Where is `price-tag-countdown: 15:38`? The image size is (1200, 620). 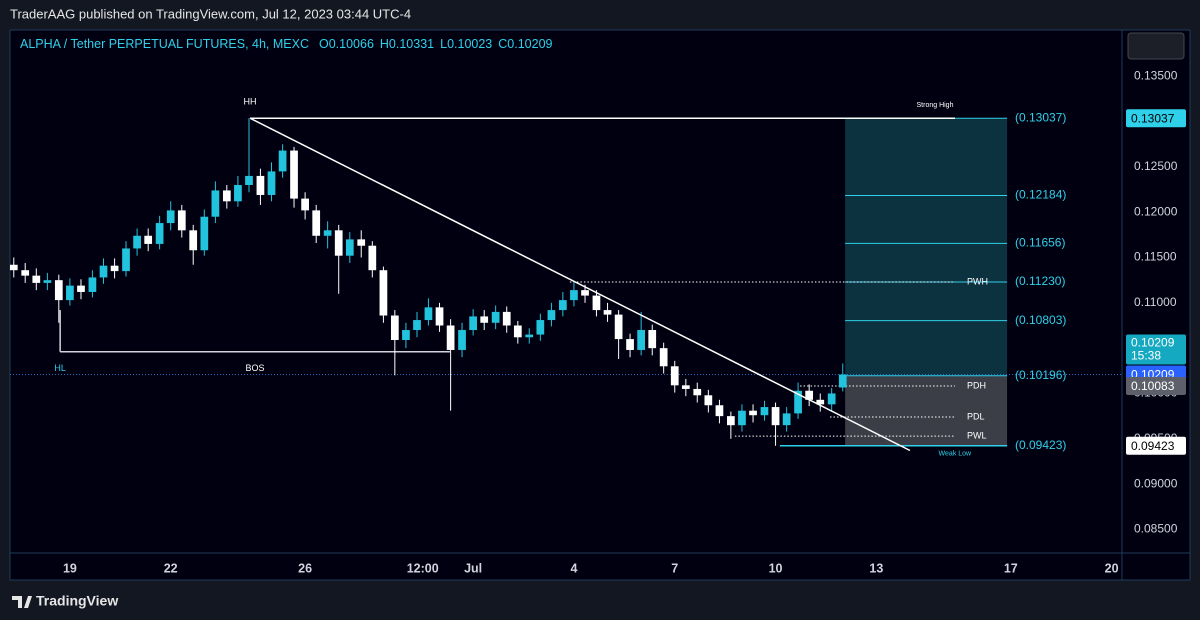 price-tag-countdown: 15:38 is located at coordinates (1146, 356).